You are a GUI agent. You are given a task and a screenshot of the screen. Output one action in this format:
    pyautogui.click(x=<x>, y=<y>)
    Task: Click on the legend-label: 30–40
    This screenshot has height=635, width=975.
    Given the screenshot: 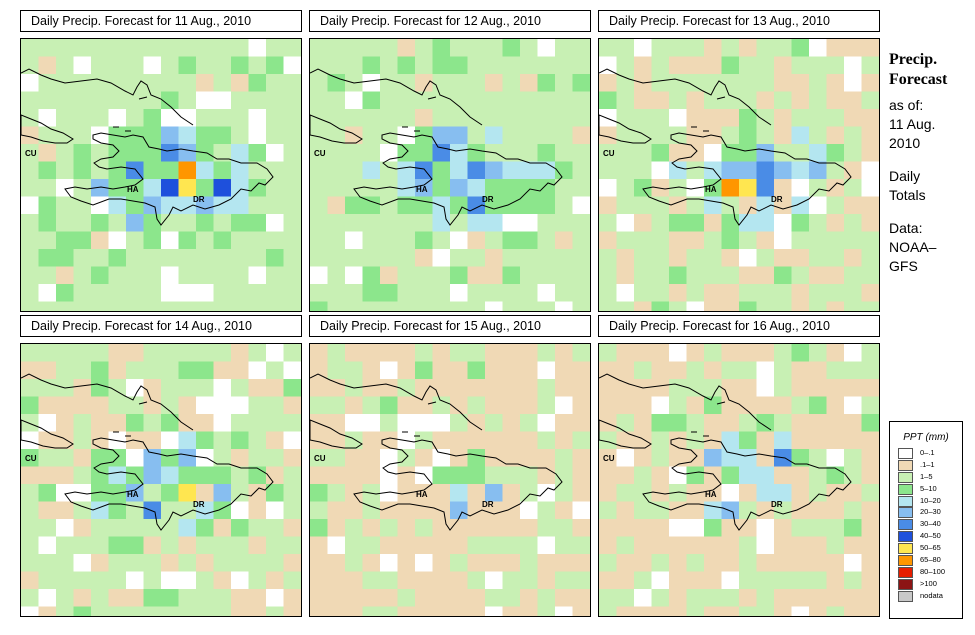 What is the action you would take?
    pyautogui.click(x=930, y=524)
    